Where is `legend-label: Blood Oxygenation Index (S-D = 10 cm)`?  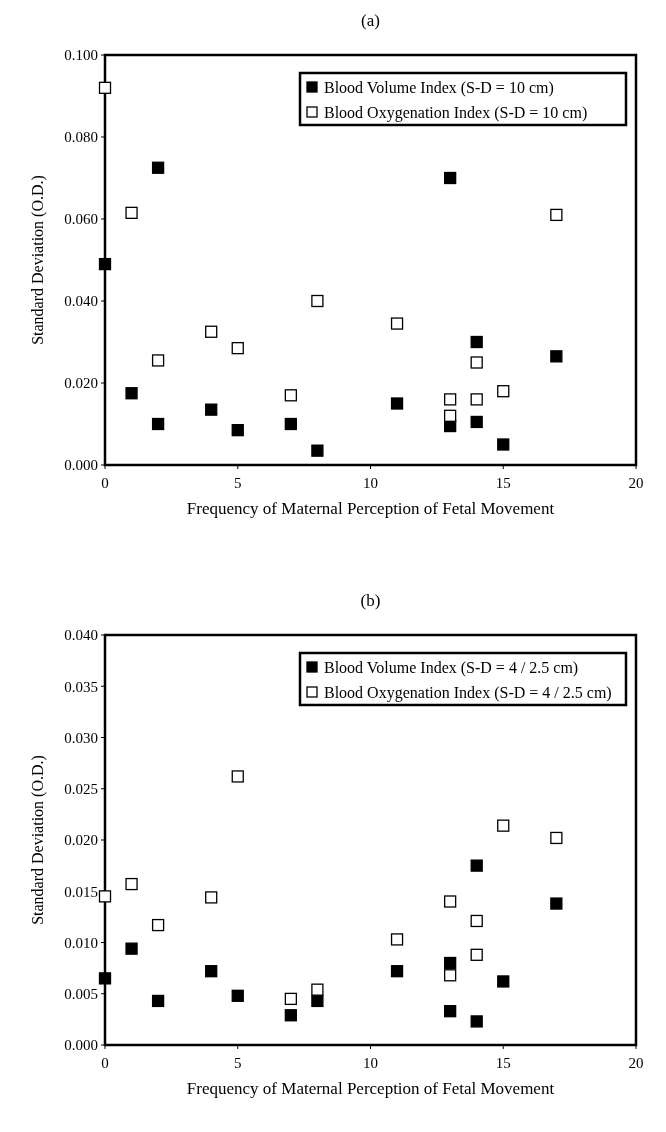 legend-label: Blood Oxygenation Index (S-D = 10 cm) is located at coordinates (456, 112).